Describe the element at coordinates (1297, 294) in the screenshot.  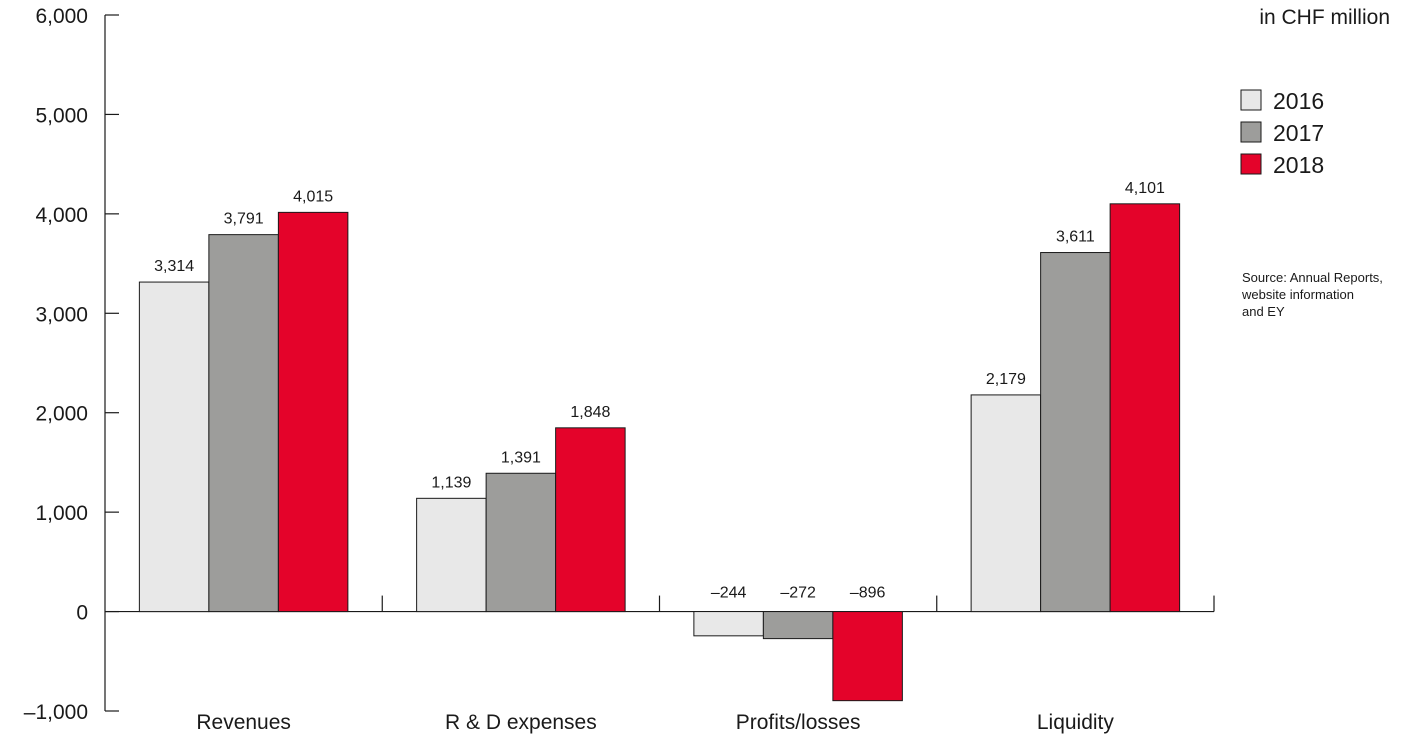
I see `source-line-2: website information` at that location.